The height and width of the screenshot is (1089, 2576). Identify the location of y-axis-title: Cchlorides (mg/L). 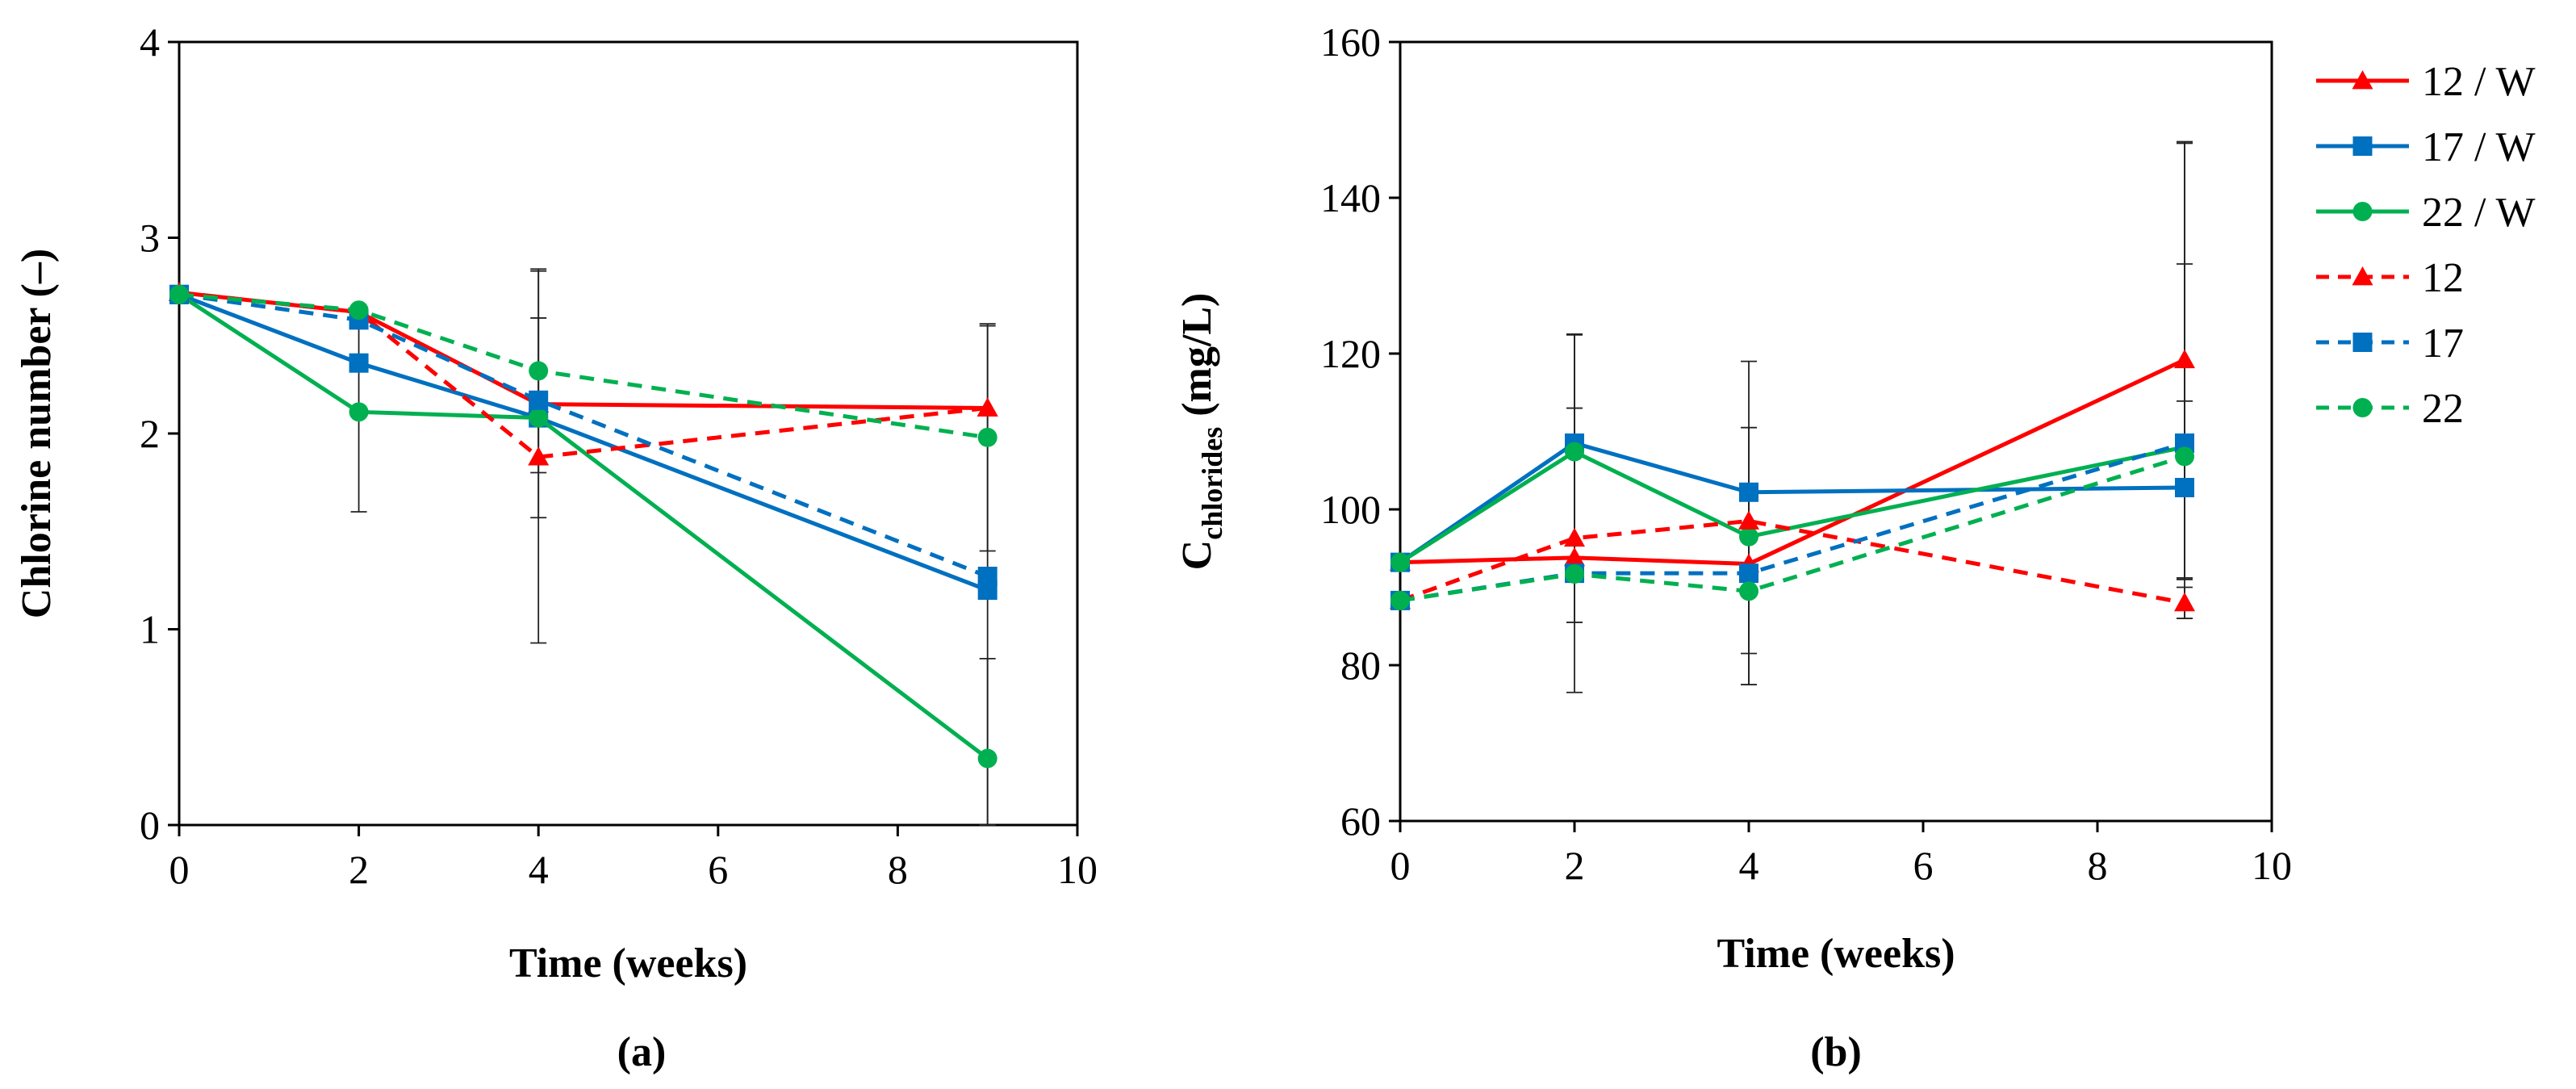
(1201, 432).